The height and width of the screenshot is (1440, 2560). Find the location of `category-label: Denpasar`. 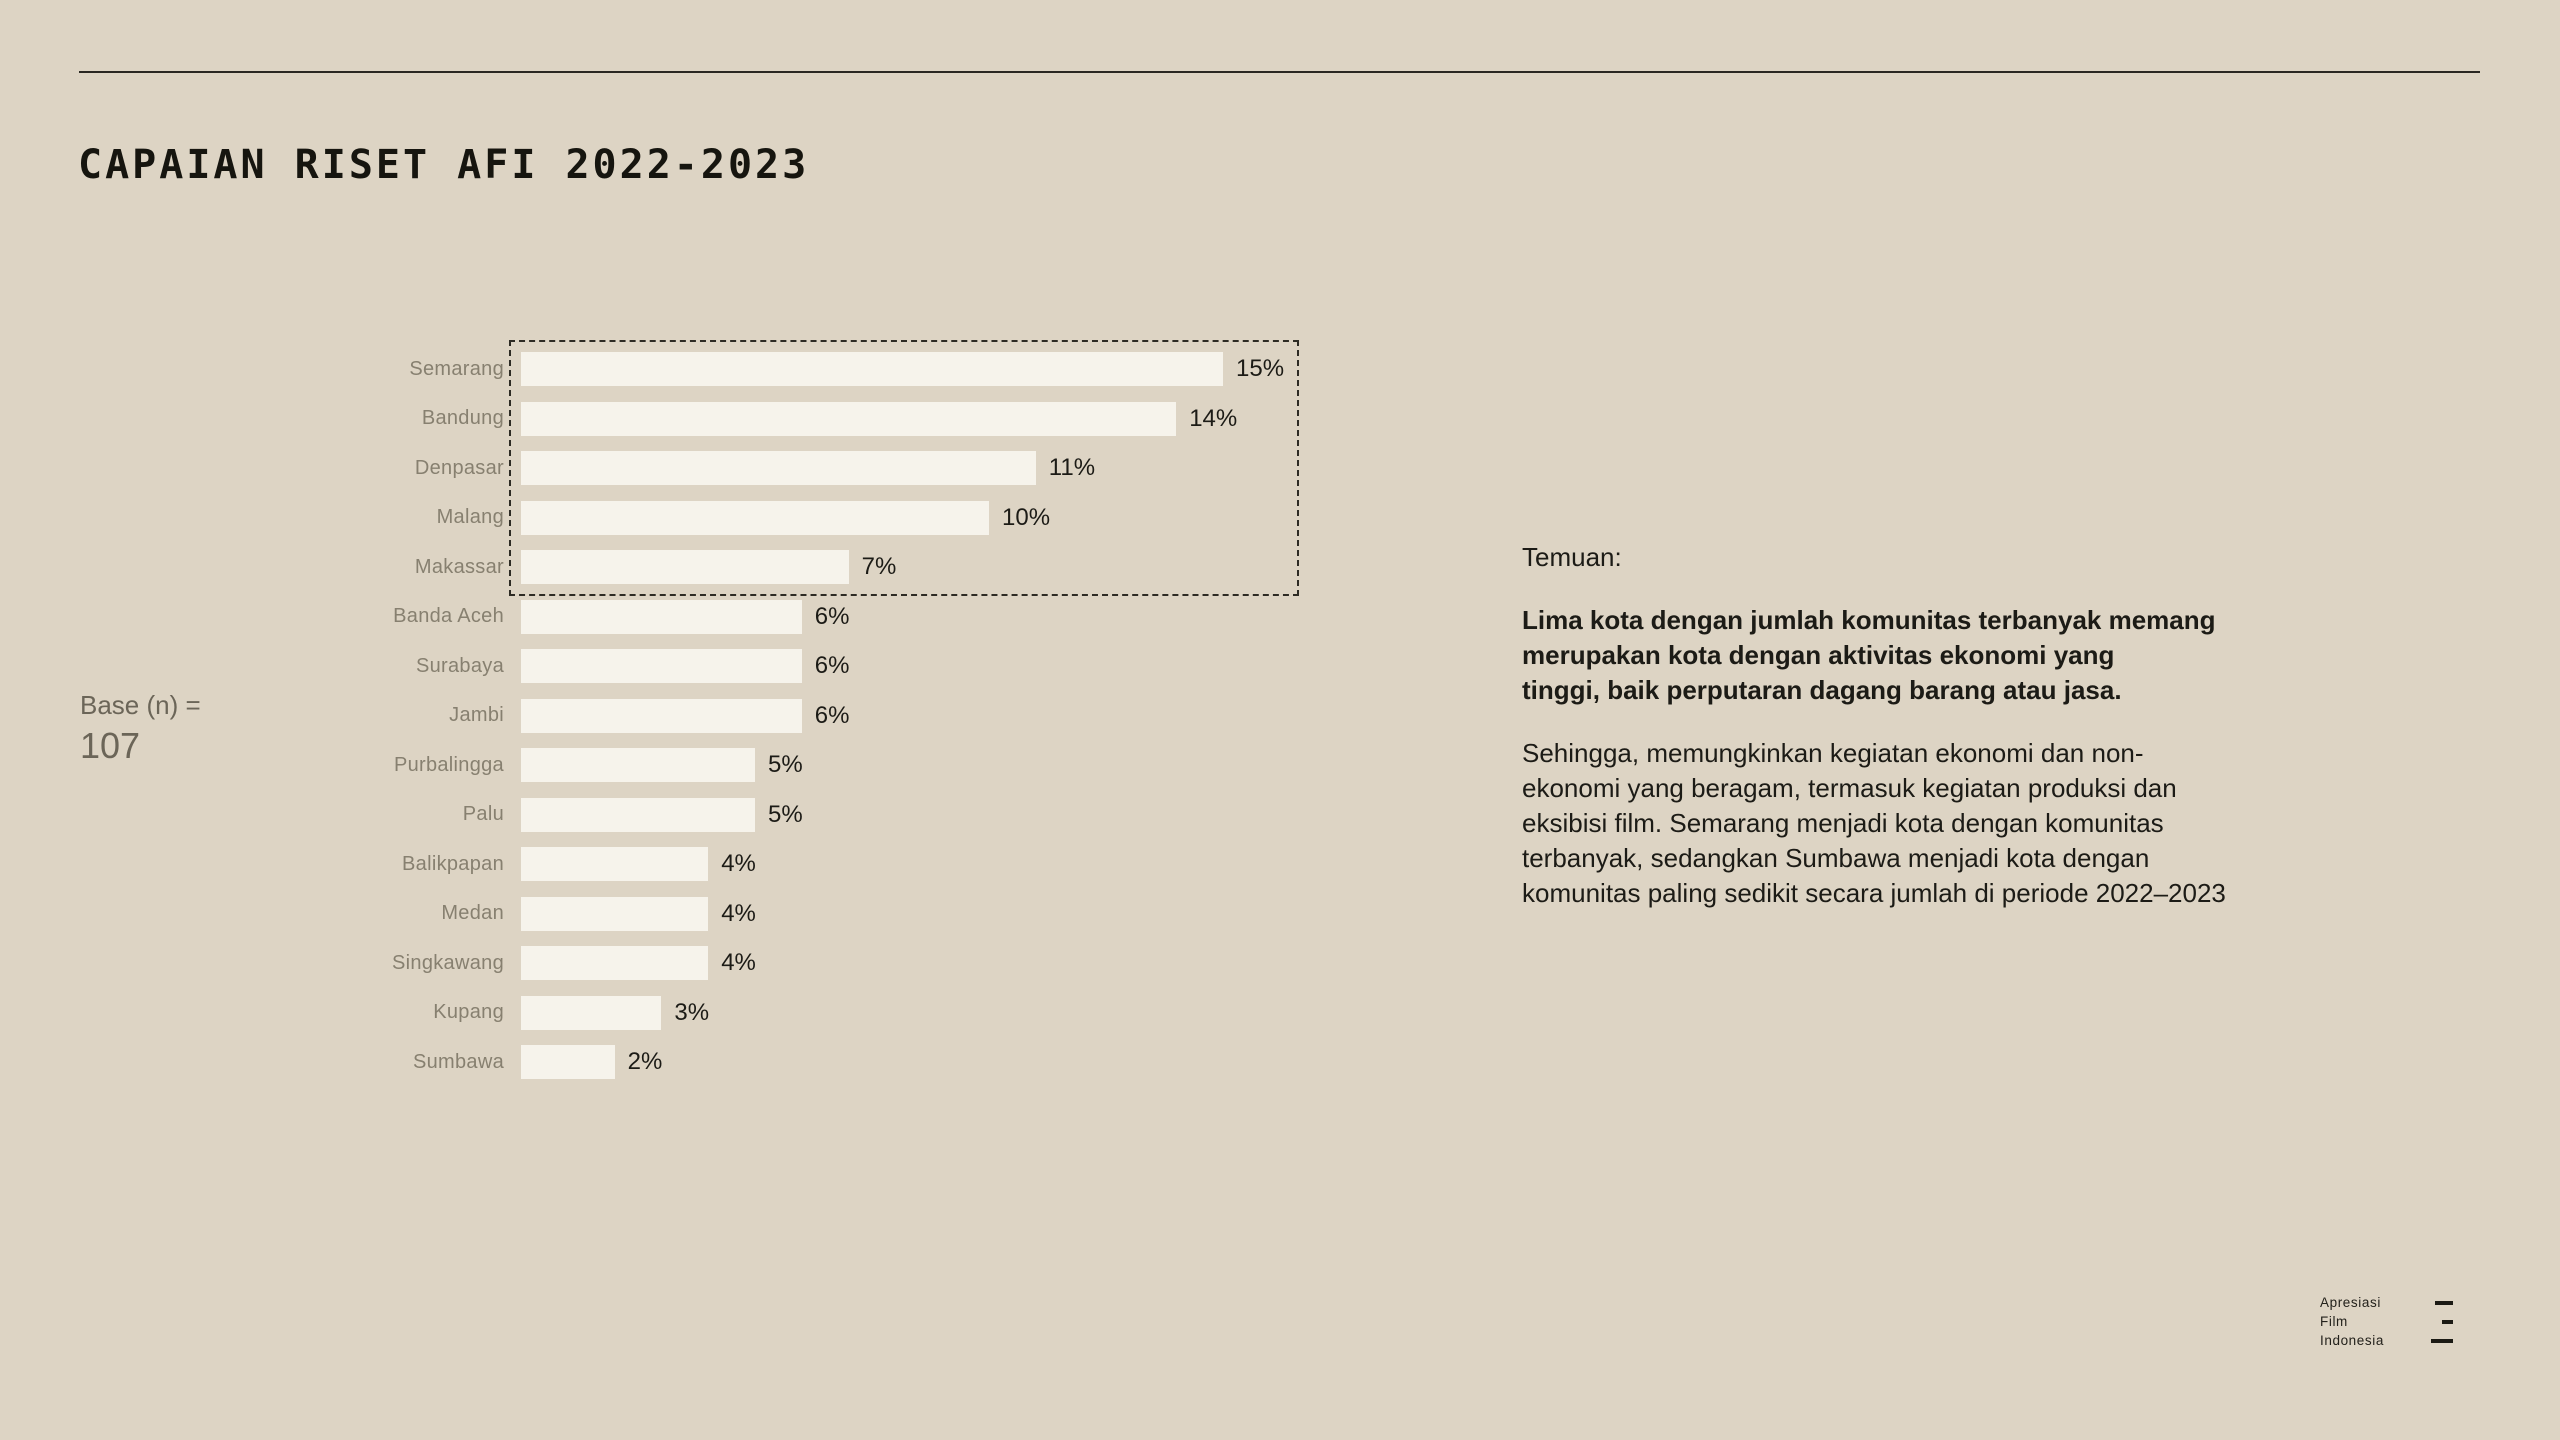

category-label: Denpasar is located at coordinates (459, 467).